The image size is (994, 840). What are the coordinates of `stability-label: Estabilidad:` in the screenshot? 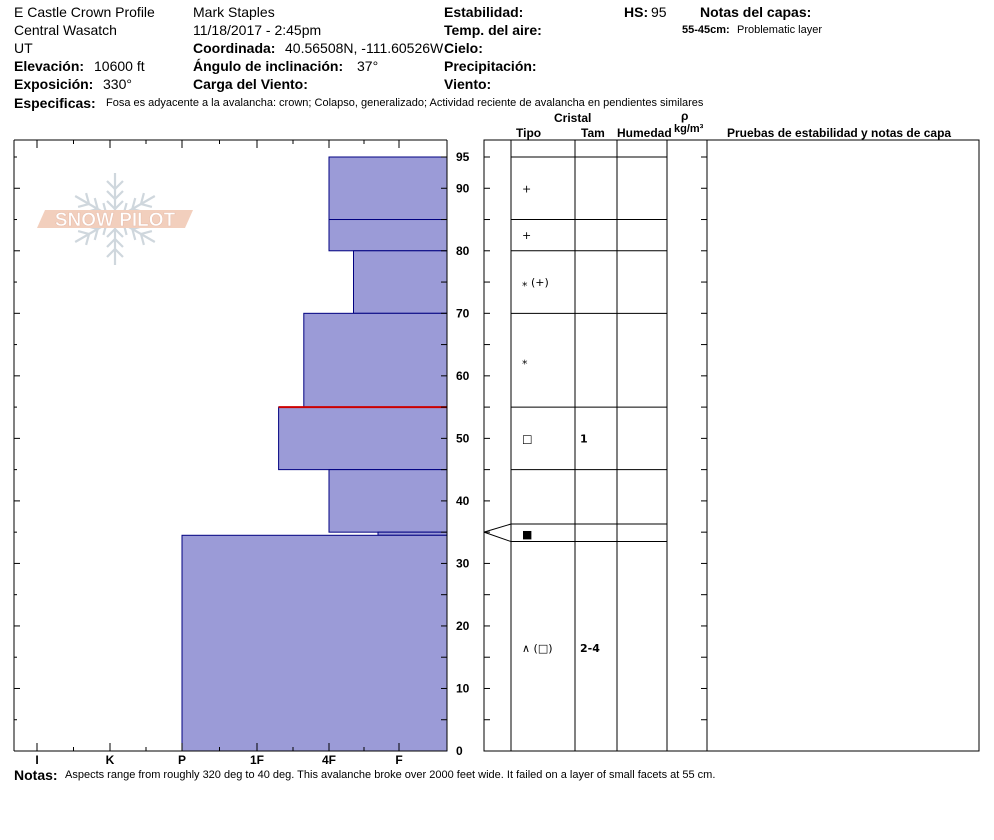 It's located at (484, 12).